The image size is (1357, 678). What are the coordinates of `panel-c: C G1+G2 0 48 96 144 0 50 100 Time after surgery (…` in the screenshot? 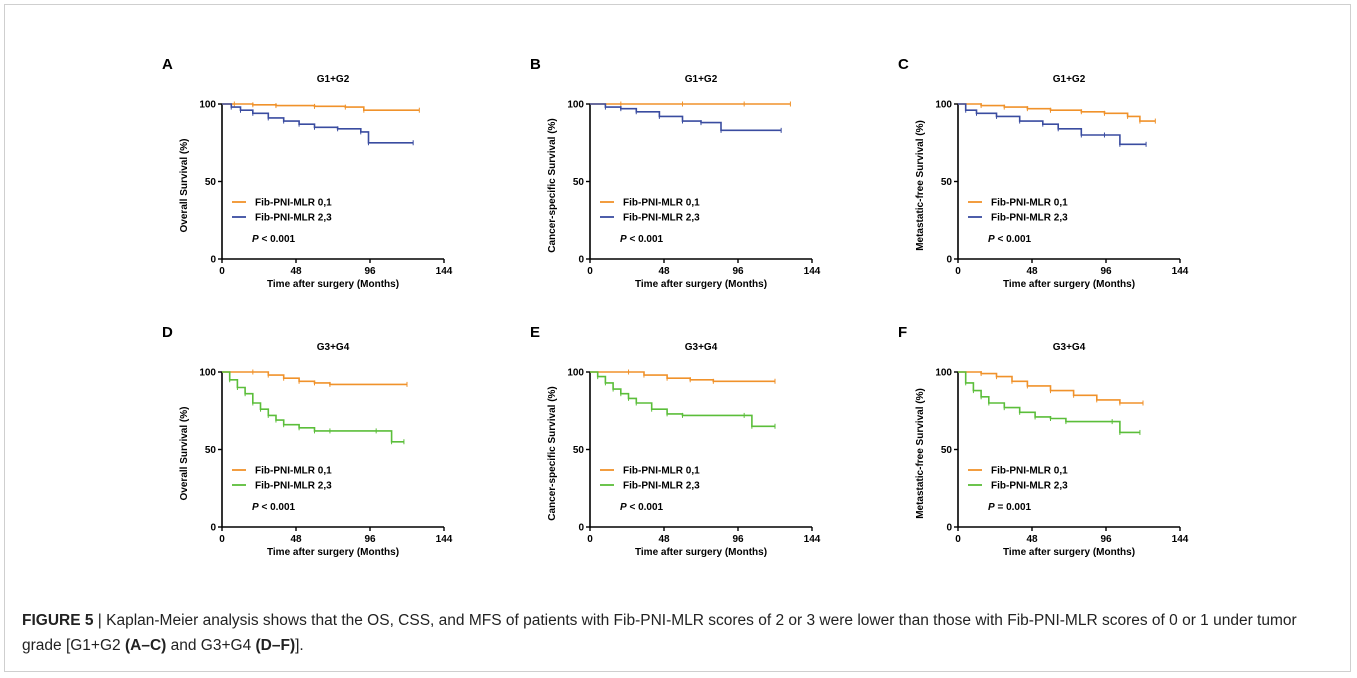 It's located at (1043, 173).